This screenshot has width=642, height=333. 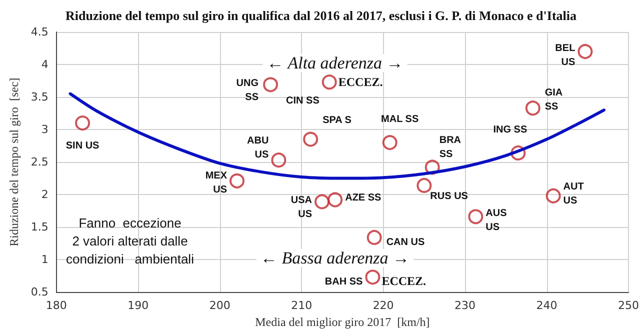 I want to click on y-tick-label: 1.5, so click(x=39, y=227).